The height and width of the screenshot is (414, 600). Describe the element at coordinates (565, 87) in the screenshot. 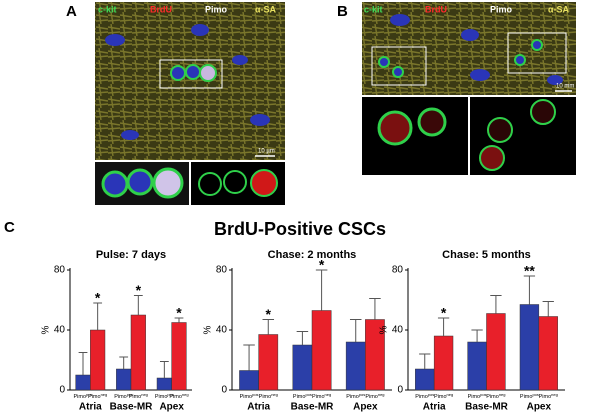

I see `scale-bar-label: 10 mm` at that location.